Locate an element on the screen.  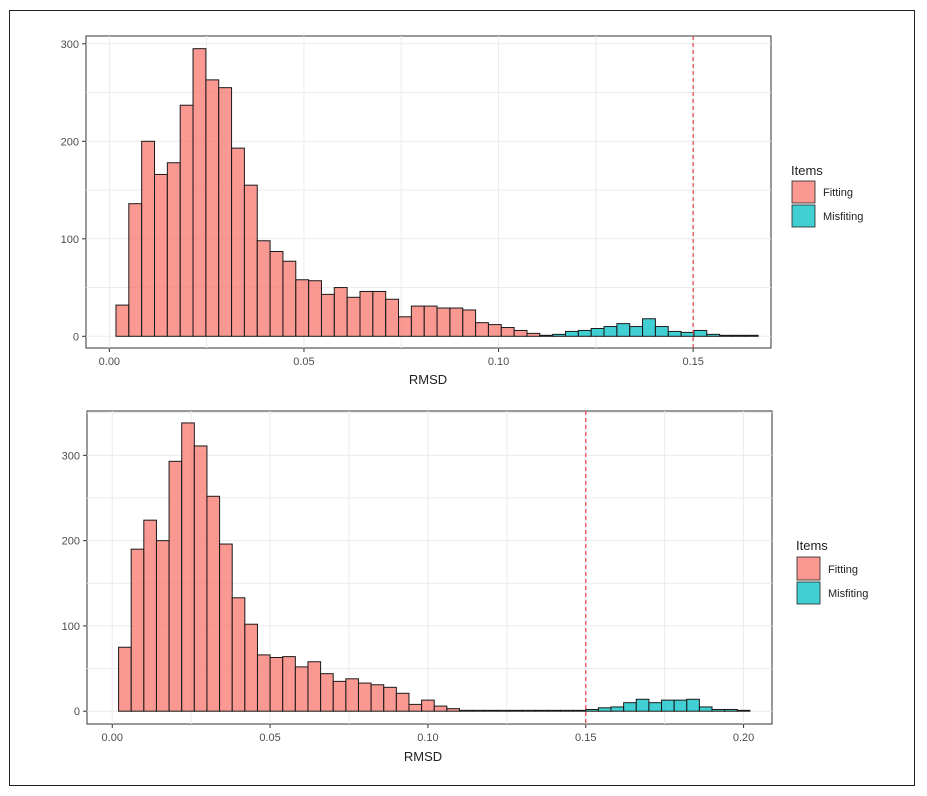
legend-key-fitting-top is located at coordinates (803, 192).